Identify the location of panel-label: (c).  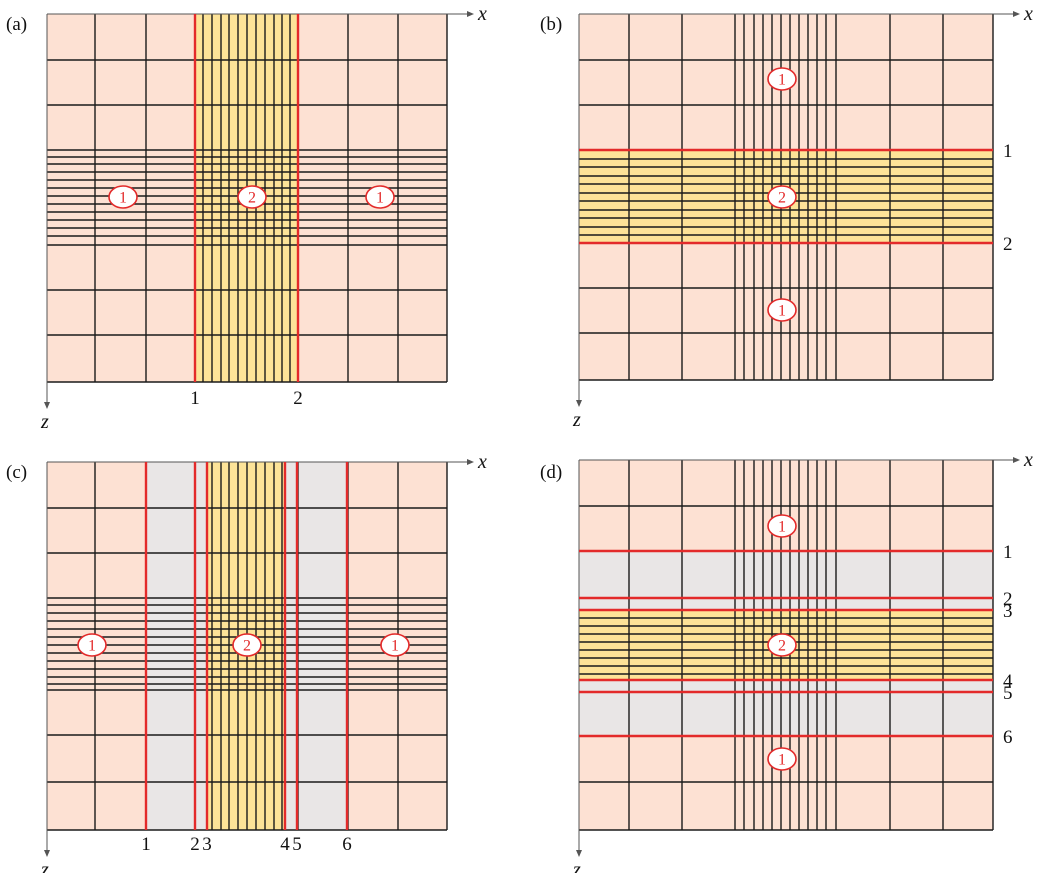
(16, 472).